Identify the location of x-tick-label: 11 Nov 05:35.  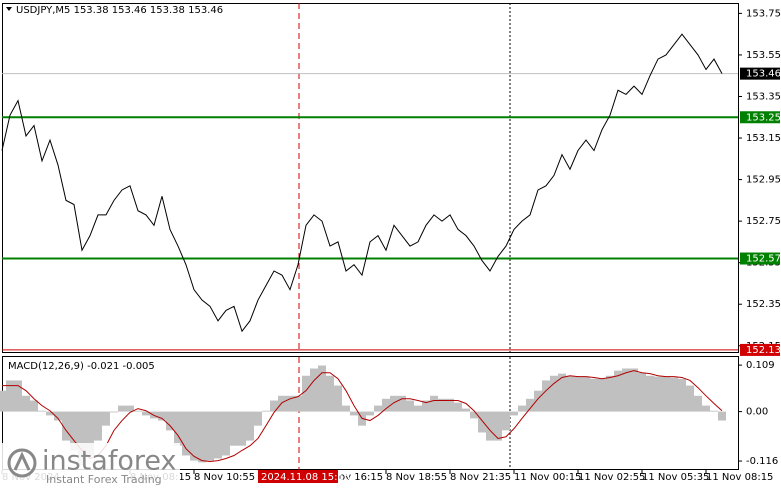
(675, 477).